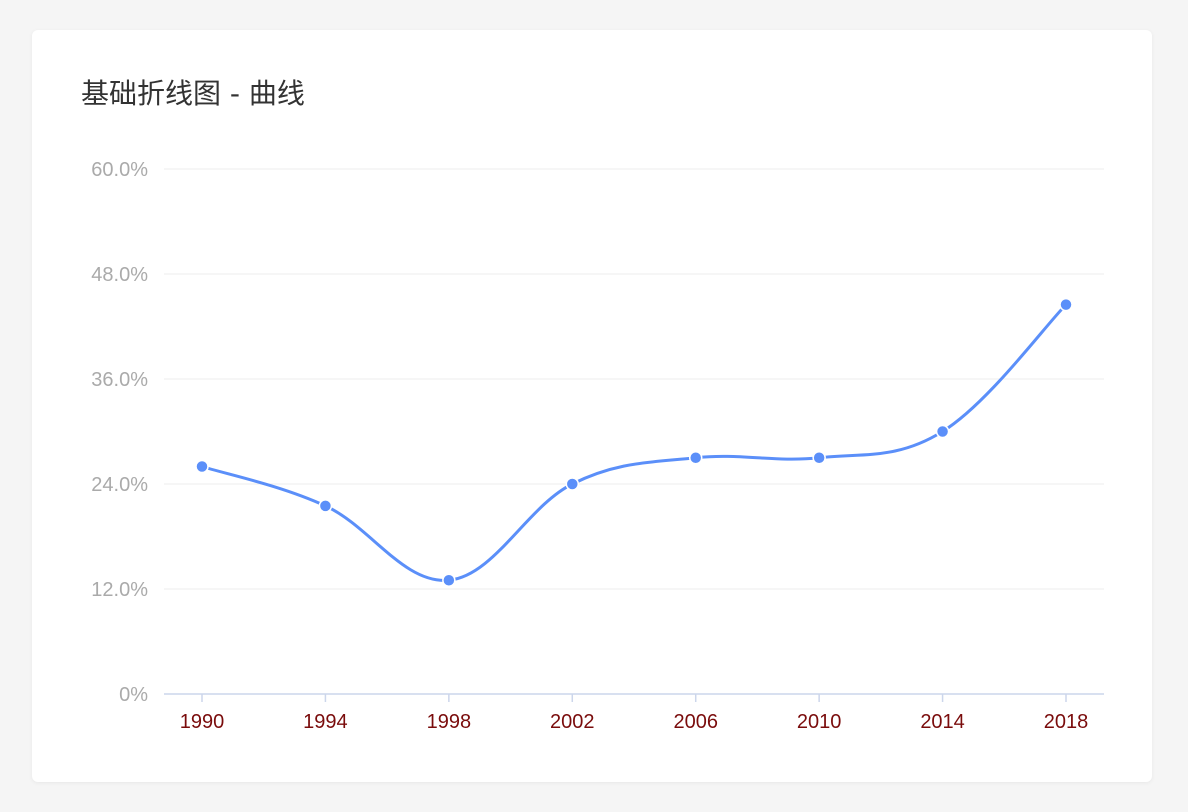  What do you see at coordinates (695, 722) in the screenshot?
I see `x-tick-label: 2006` at bounding box center [695, 722].